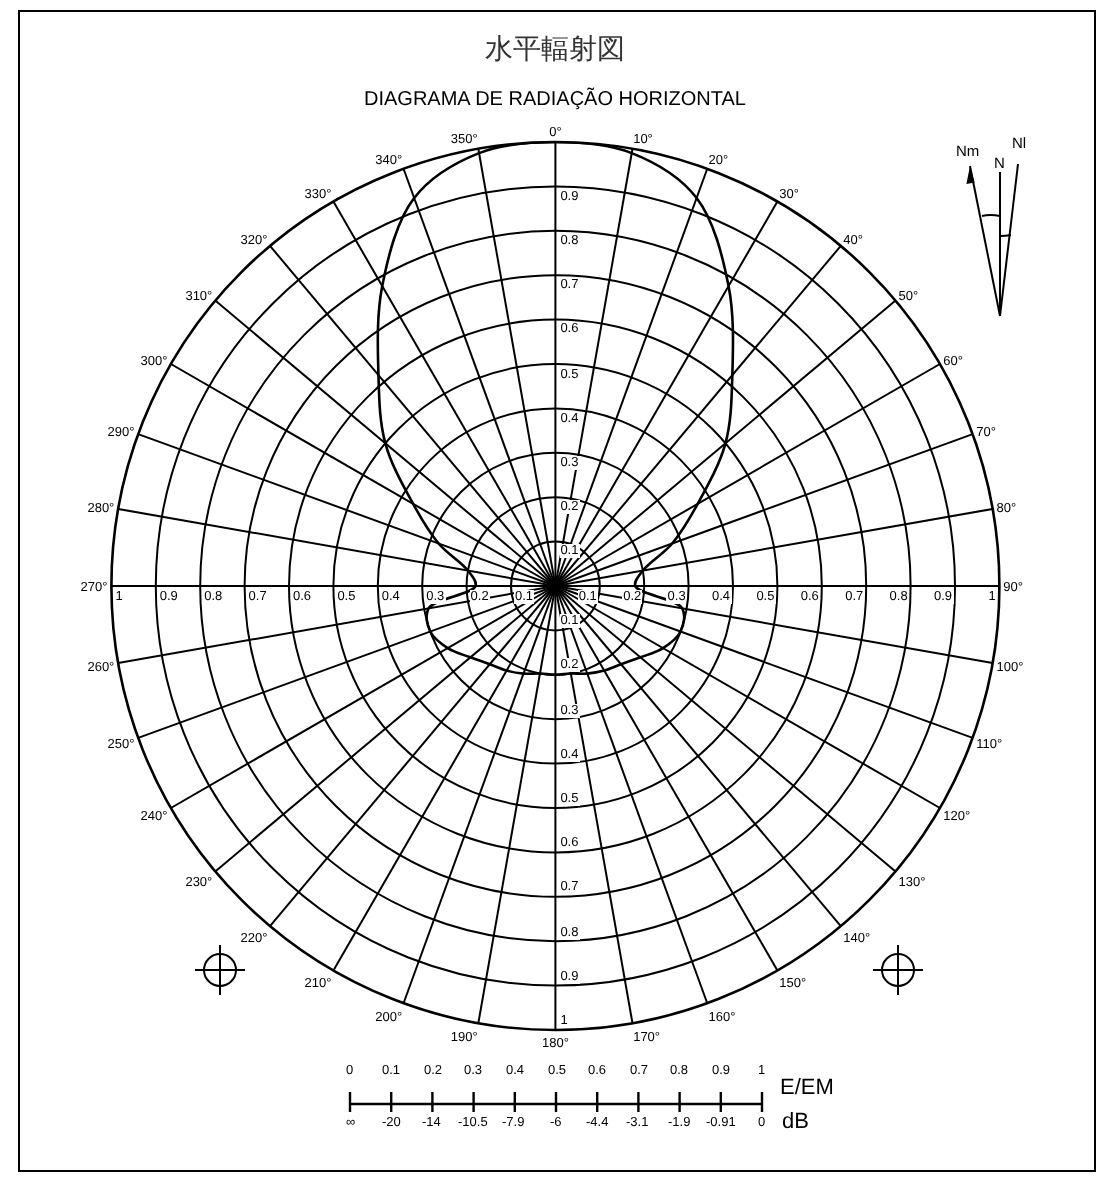  What do you see at coordinates (795, 1122) in the screenshot?
I see `text: dB` at bounding box center [795, 1122].